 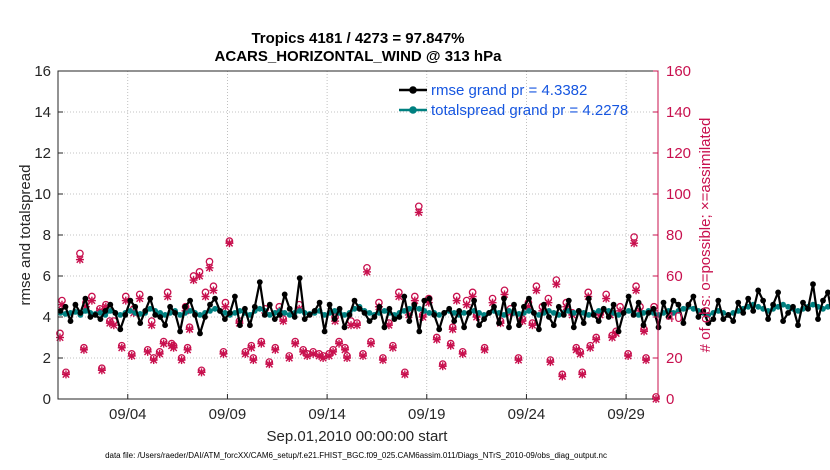 I want to click on x-tick-label: 09/29, so click(x=626, y=414).